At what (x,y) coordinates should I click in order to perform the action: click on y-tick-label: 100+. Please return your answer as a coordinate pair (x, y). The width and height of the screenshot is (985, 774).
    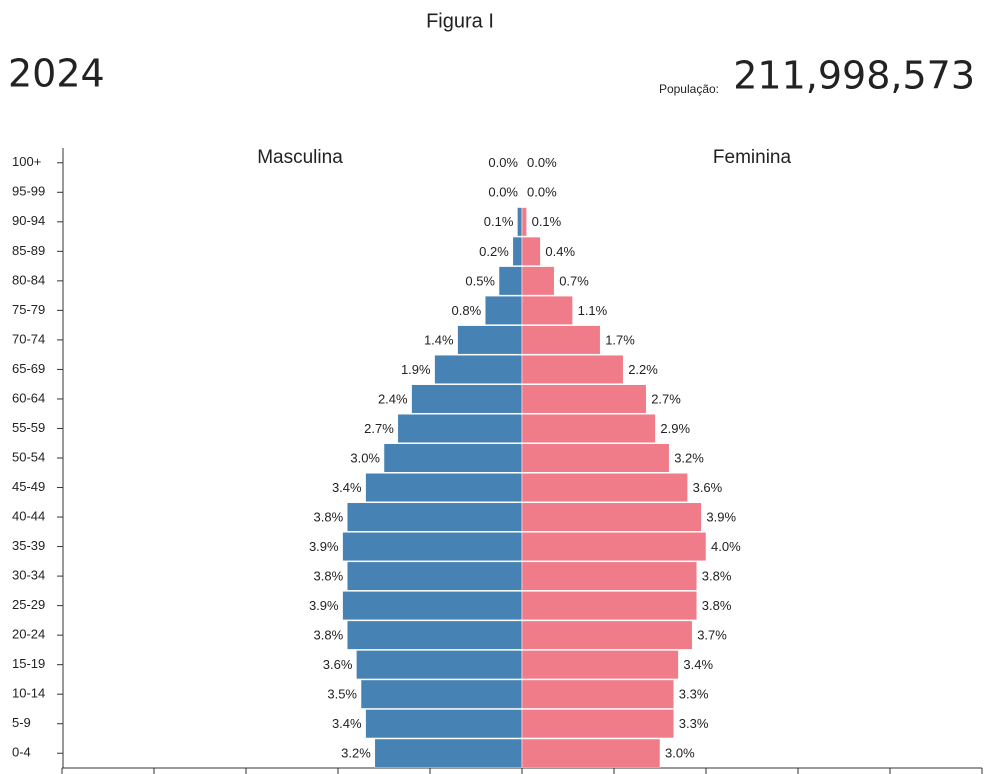
    Looking at the image, I should click on (26, 161).